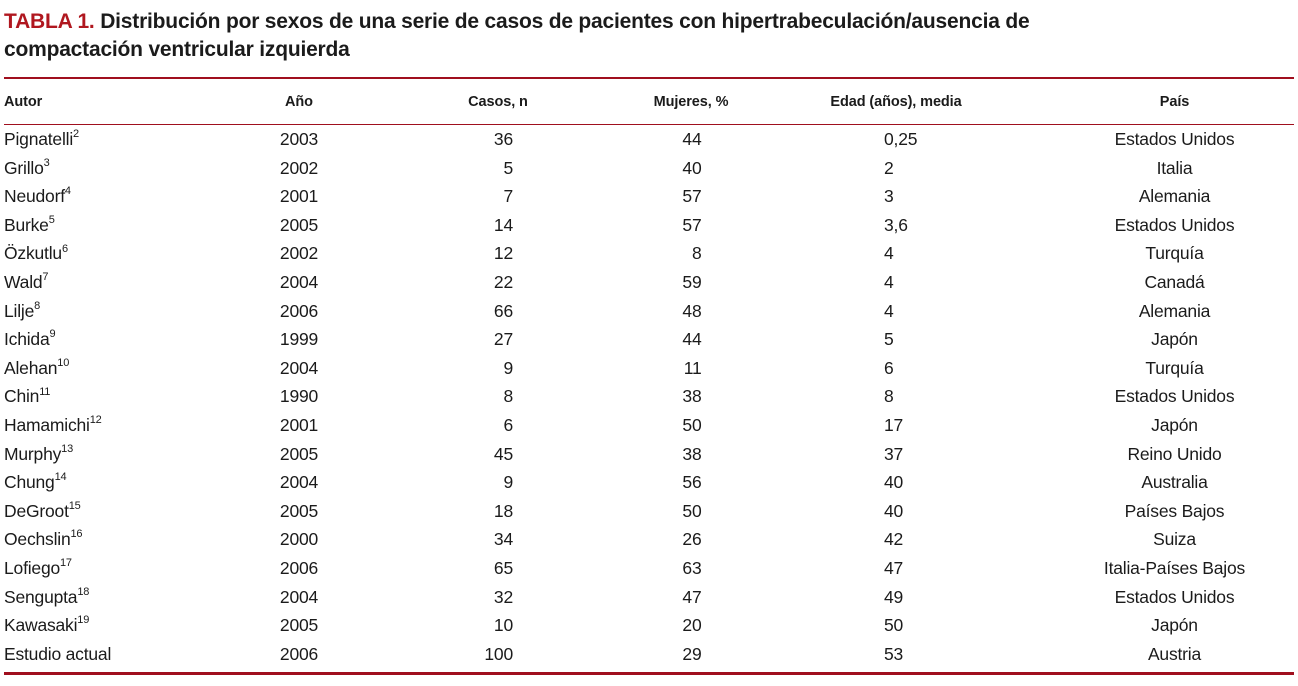 The image size is (1298, 686). I want to click on year-value: 1999, so click(299, 339).